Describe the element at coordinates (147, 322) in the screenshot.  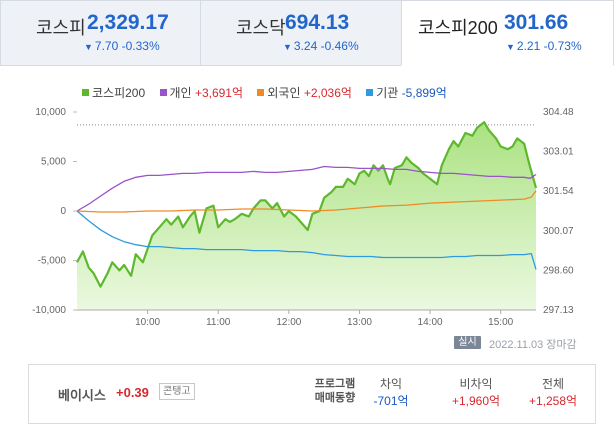
I see `x-tick-label: 10:00` at that location.